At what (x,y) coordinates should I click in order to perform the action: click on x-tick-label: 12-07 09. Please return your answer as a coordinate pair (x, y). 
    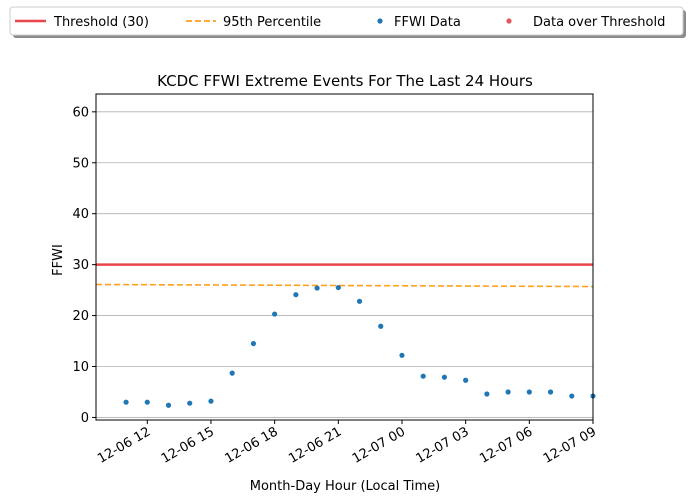
    Looking at the image, I should click on (570, 445).